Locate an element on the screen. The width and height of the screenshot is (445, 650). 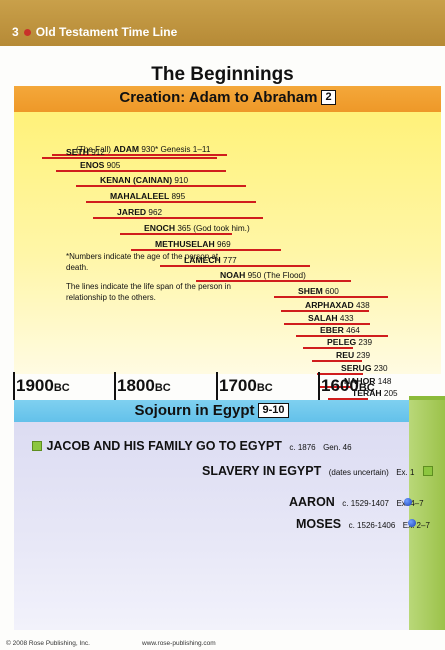
person-age: 365 is located at coordinates (183, 228).